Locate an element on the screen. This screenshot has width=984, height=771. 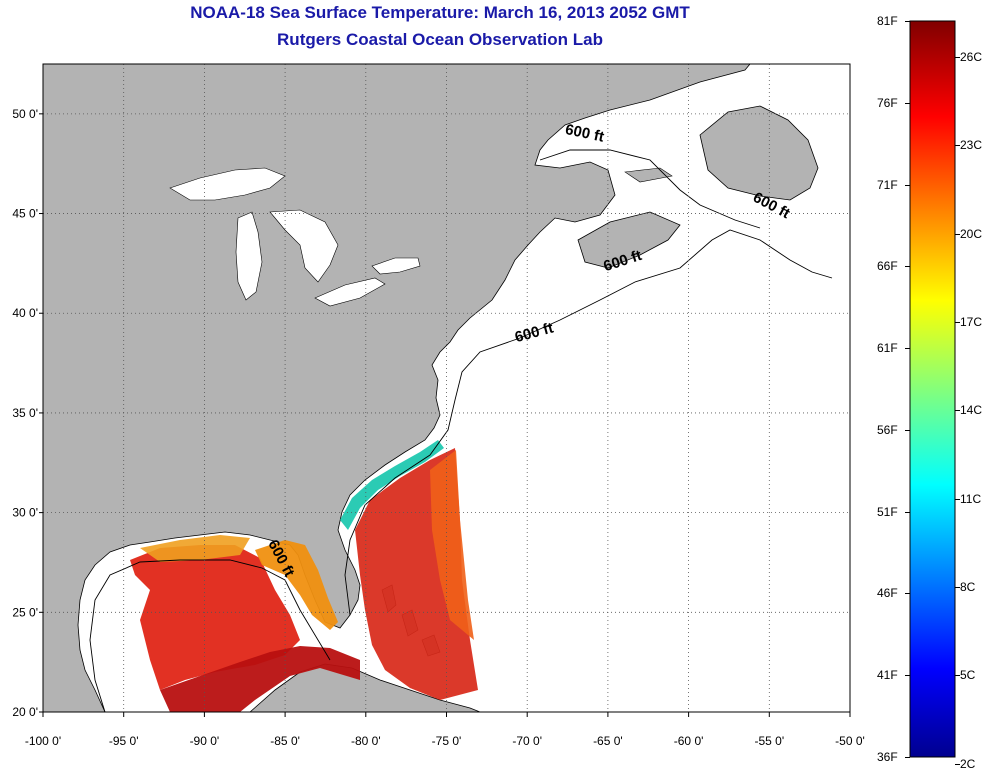
colorbar-label-c: 5C is located at coordinates (968, 675).